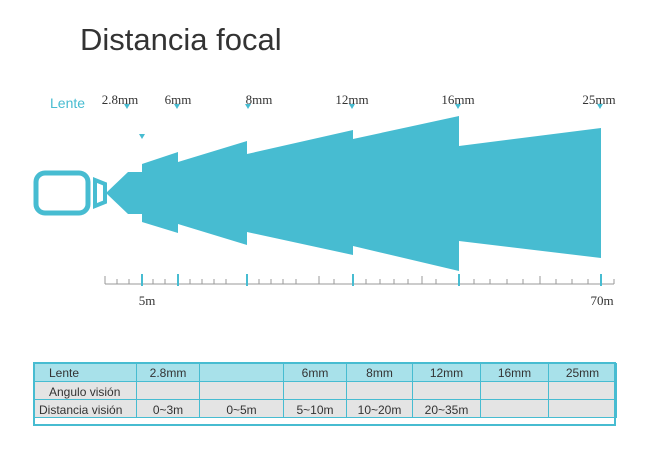 The width and height of the screenshot is (650, 449). Describe the element at coordinates (181, 39) in the screenshot. I see `page-title: Distancia focal` at that location.